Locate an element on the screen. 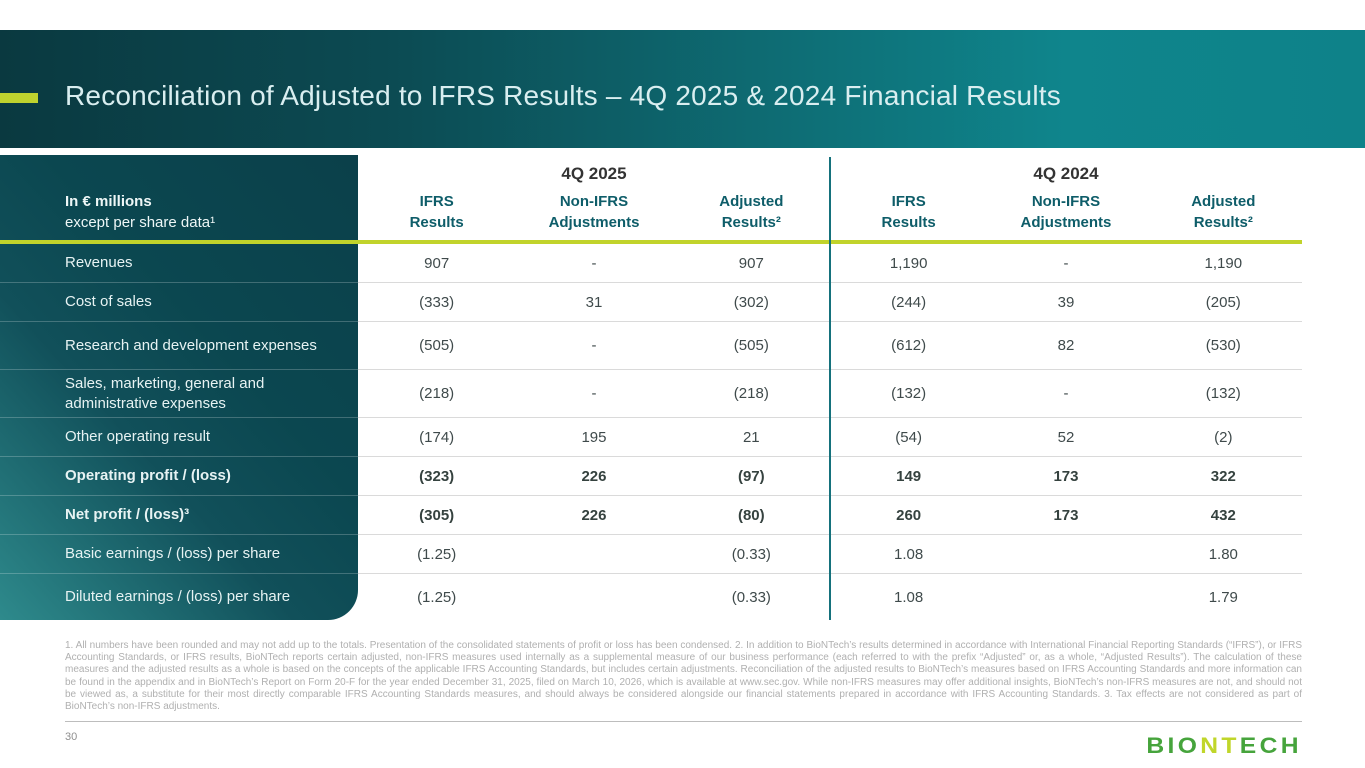  table-row-revenues: Revenues 907 - 907 1,190 - 1,190 is located at coordinates (651, 263).